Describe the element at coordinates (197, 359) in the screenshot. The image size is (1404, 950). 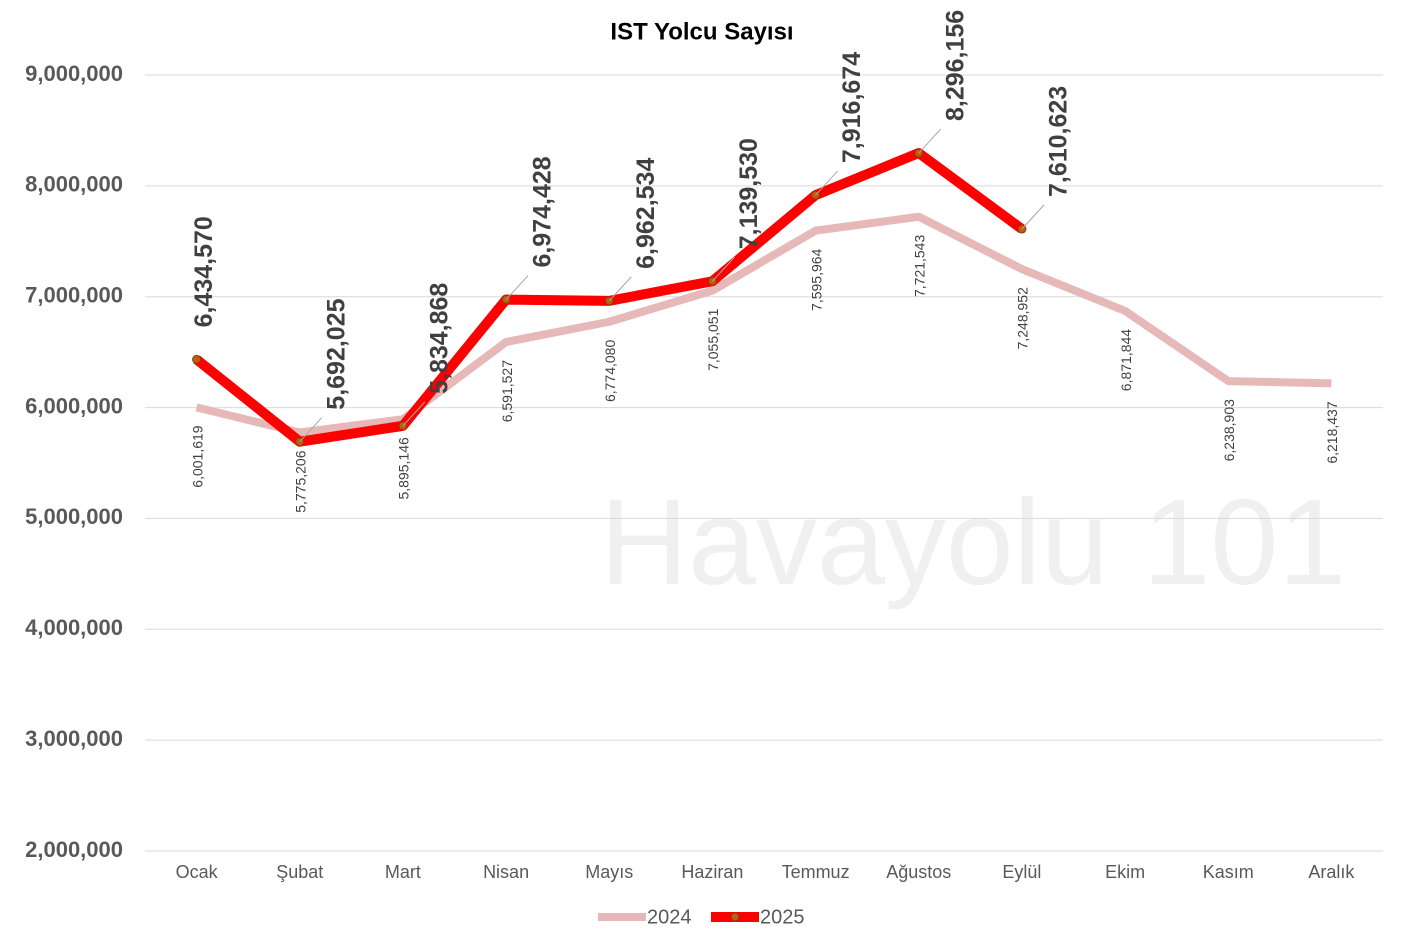
I see `marker` at that location.